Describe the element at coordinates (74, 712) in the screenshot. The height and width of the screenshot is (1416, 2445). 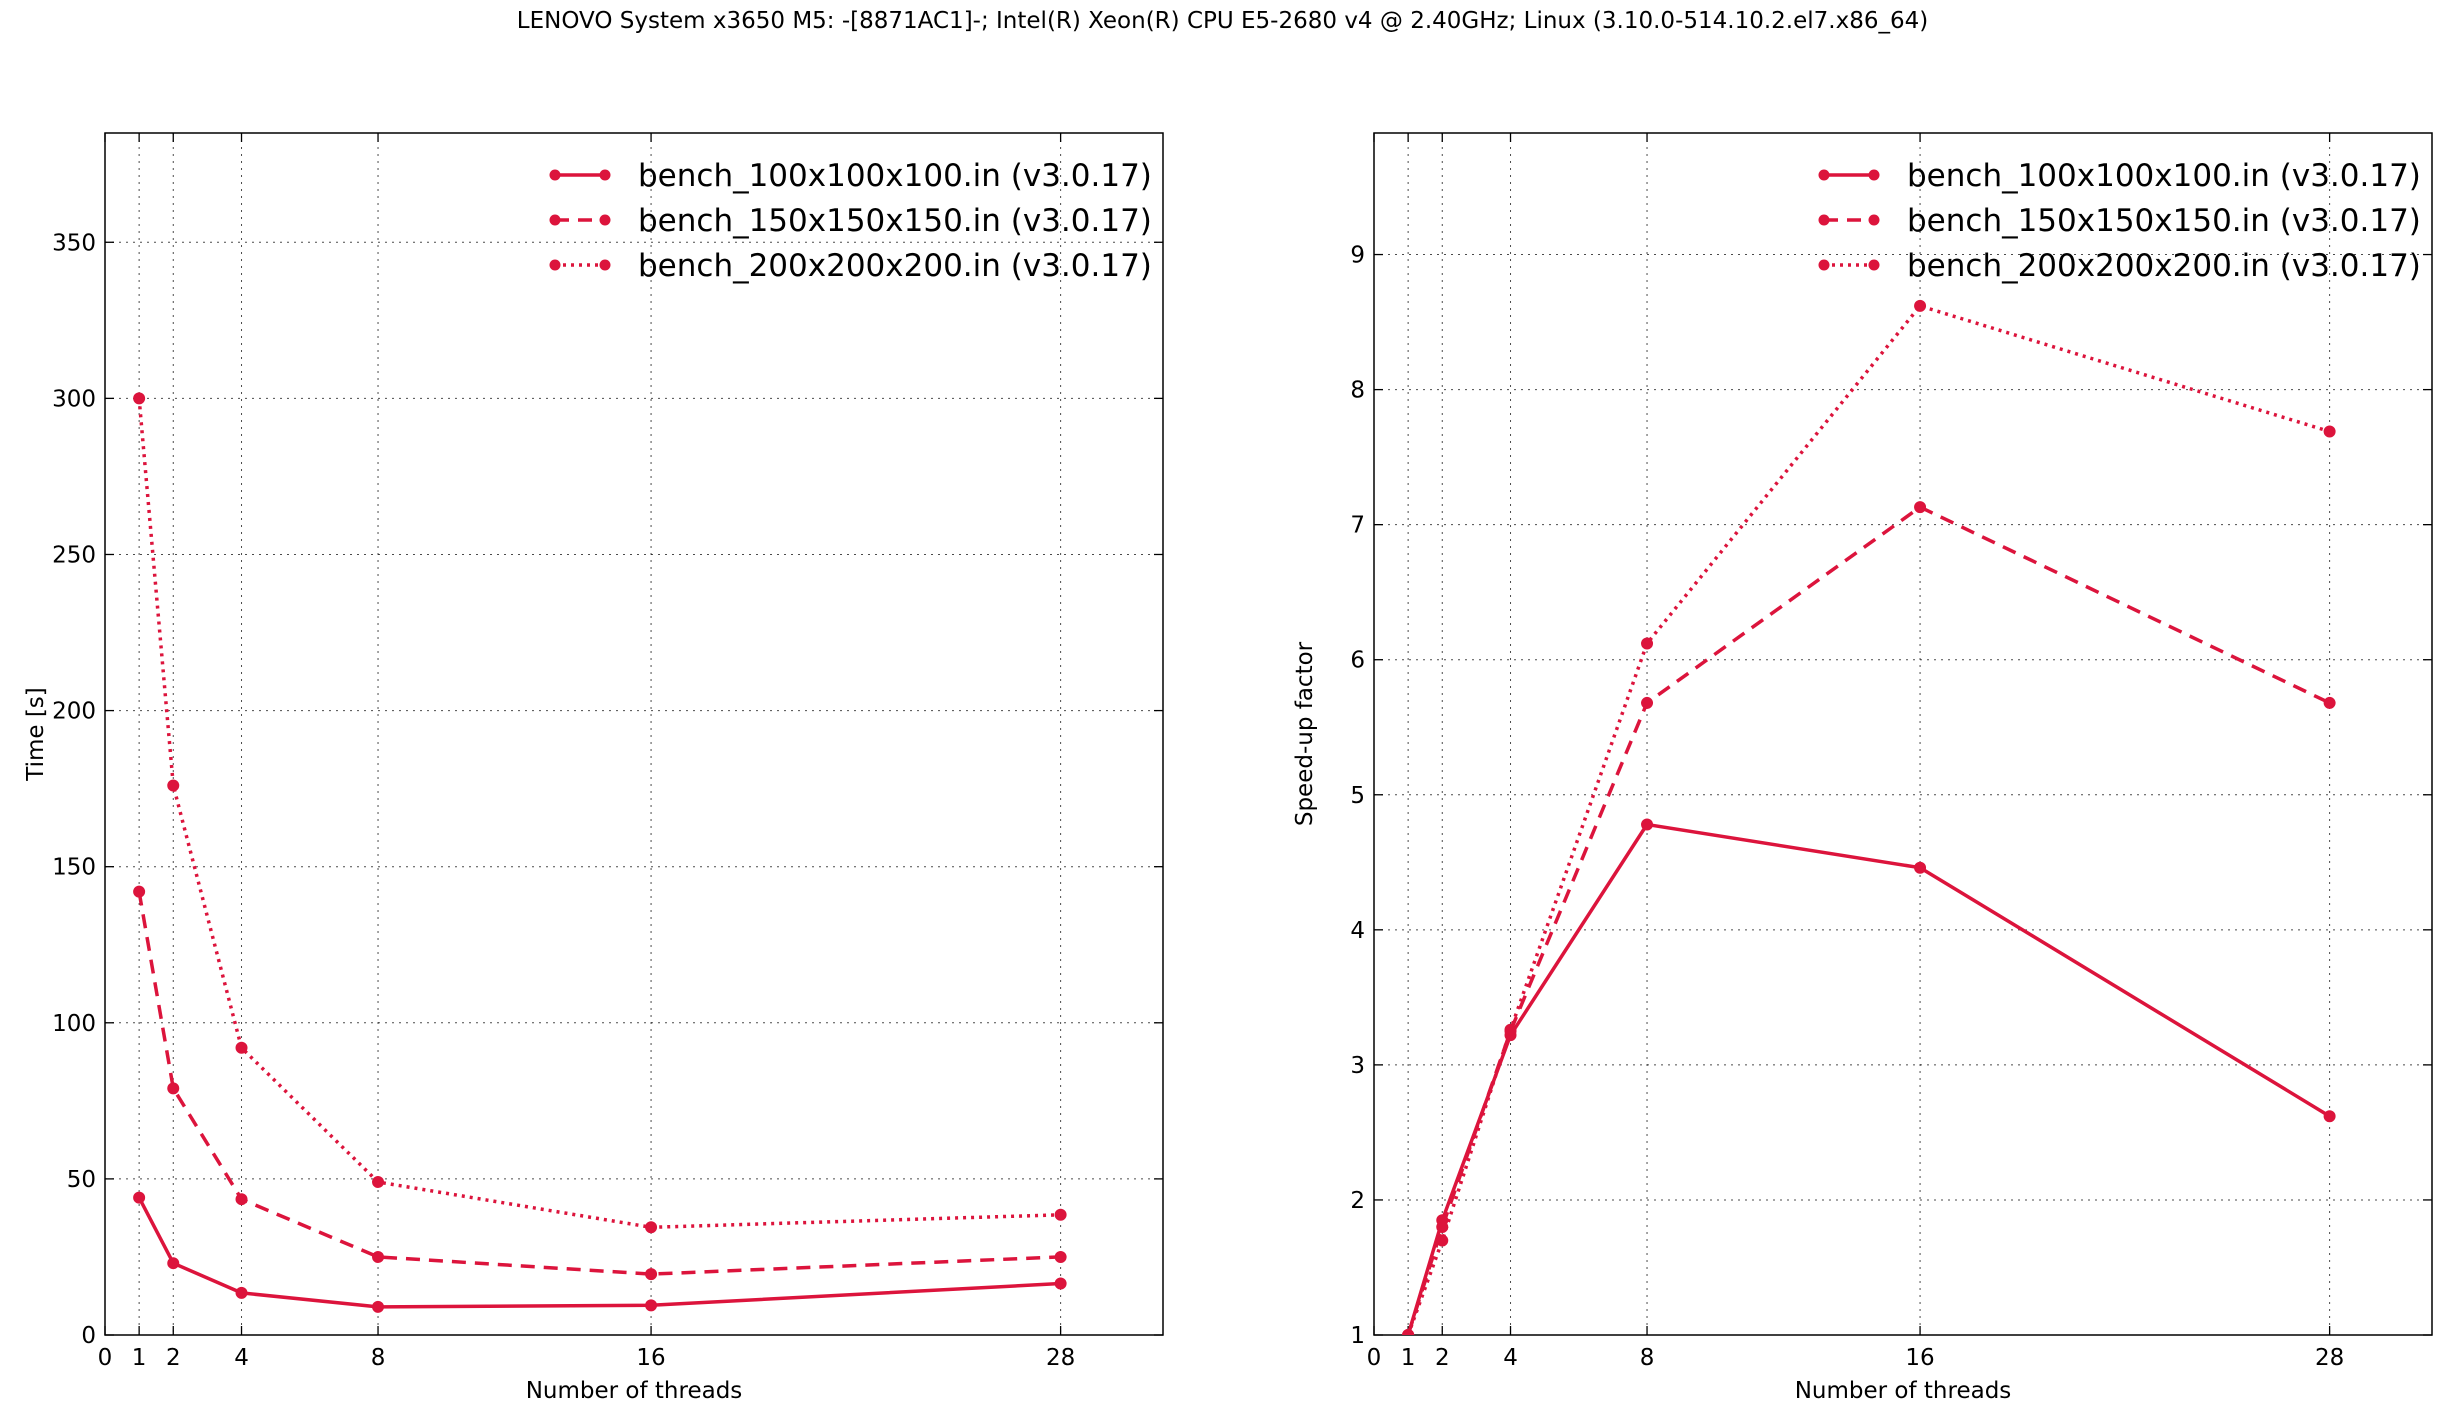
I see `y-tick-label: 200` at that location.